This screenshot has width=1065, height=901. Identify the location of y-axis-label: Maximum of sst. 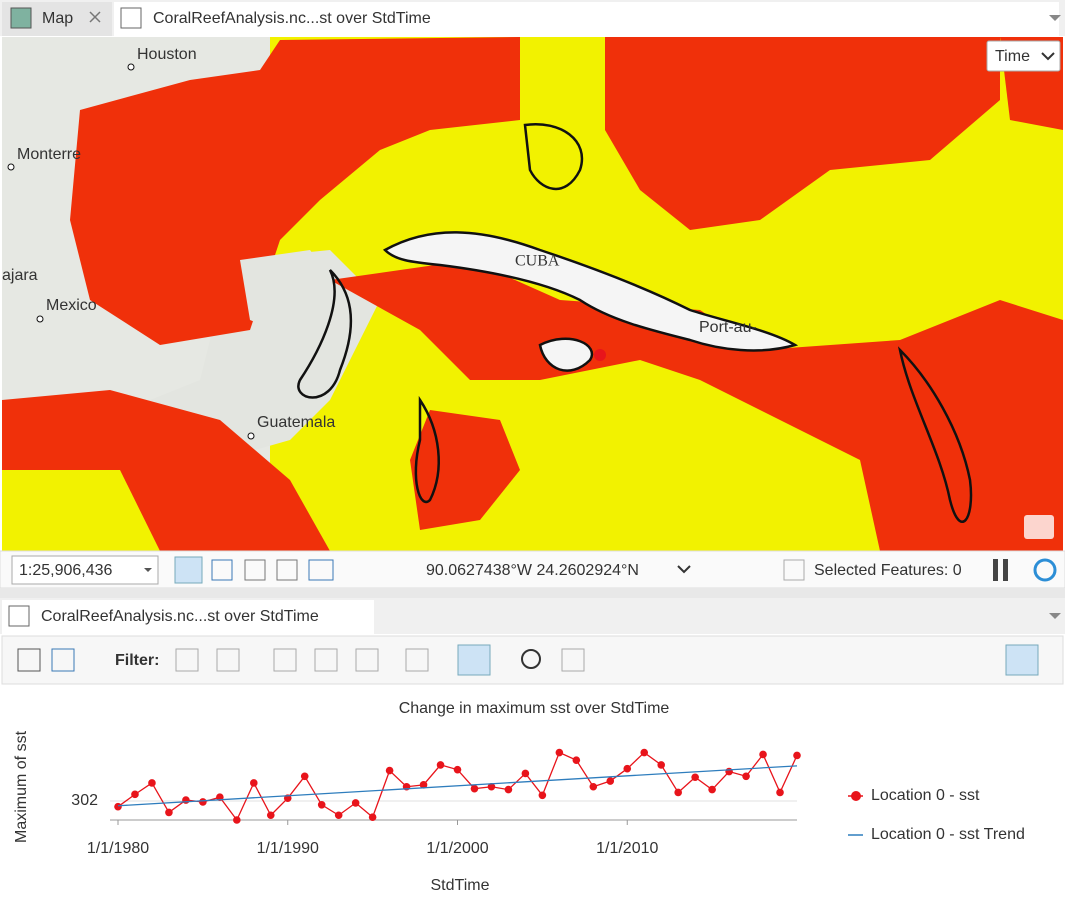
(21, 786).